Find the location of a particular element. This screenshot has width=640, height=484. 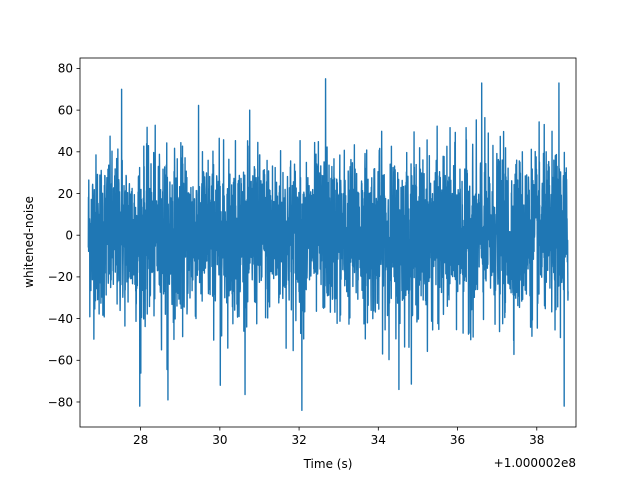

y-tick-label: 40 is located at coordinates (65, 152).